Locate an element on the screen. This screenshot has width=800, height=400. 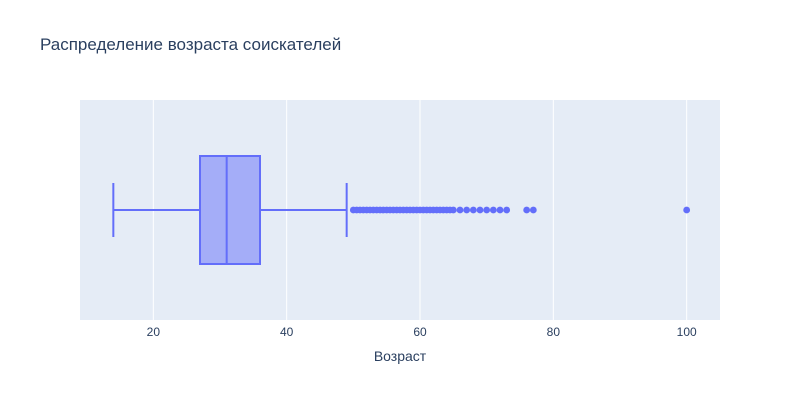
outlier-points is located at coordinates (520, 210).